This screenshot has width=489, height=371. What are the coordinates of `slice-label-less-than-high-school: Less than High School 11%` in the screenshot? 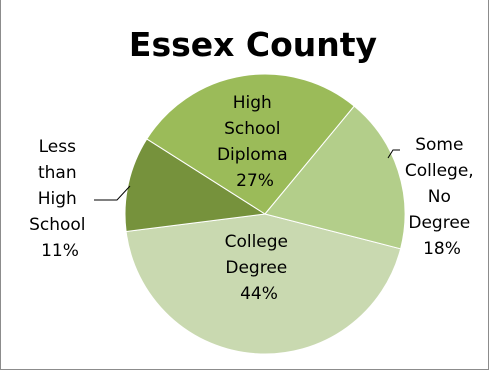 It's located at (60, 199).